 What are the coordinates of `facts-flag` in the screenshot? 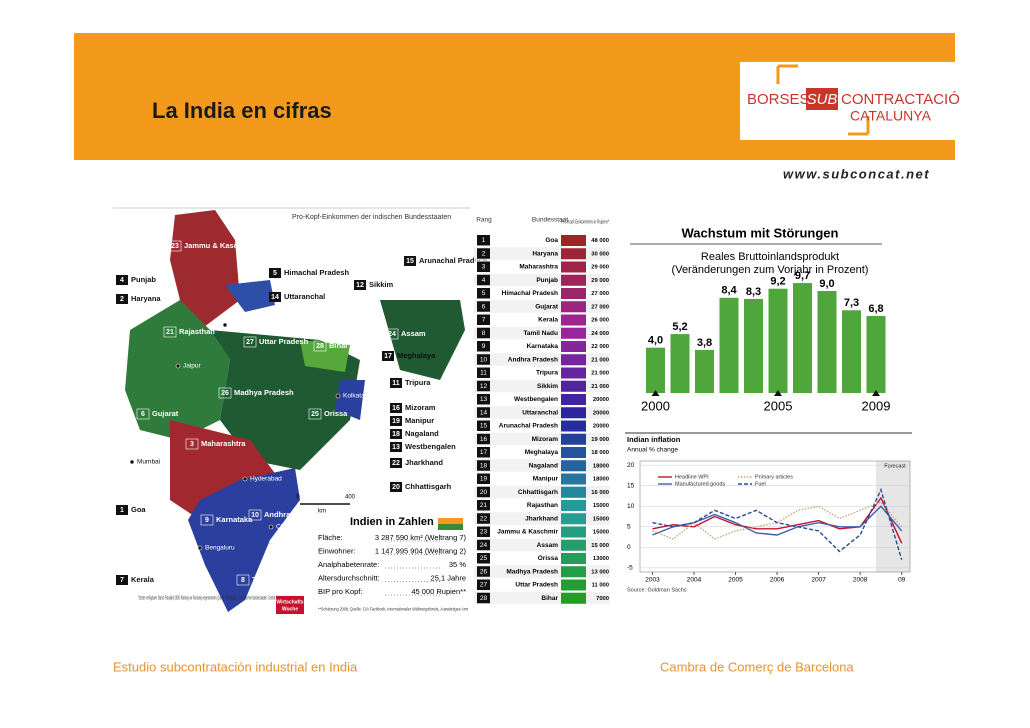 It's located at (450, 521).